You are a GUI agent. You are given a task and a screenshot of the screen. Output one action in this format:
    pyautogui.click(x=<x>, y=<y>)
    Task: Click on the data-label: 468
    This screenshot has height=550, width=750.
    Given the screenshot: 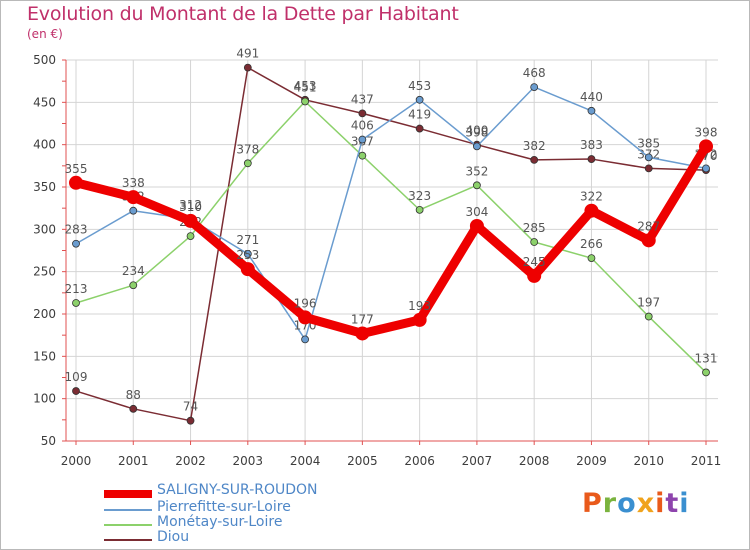 What is the action you would take?
    pyautogui.click(x=534, y=73)
    